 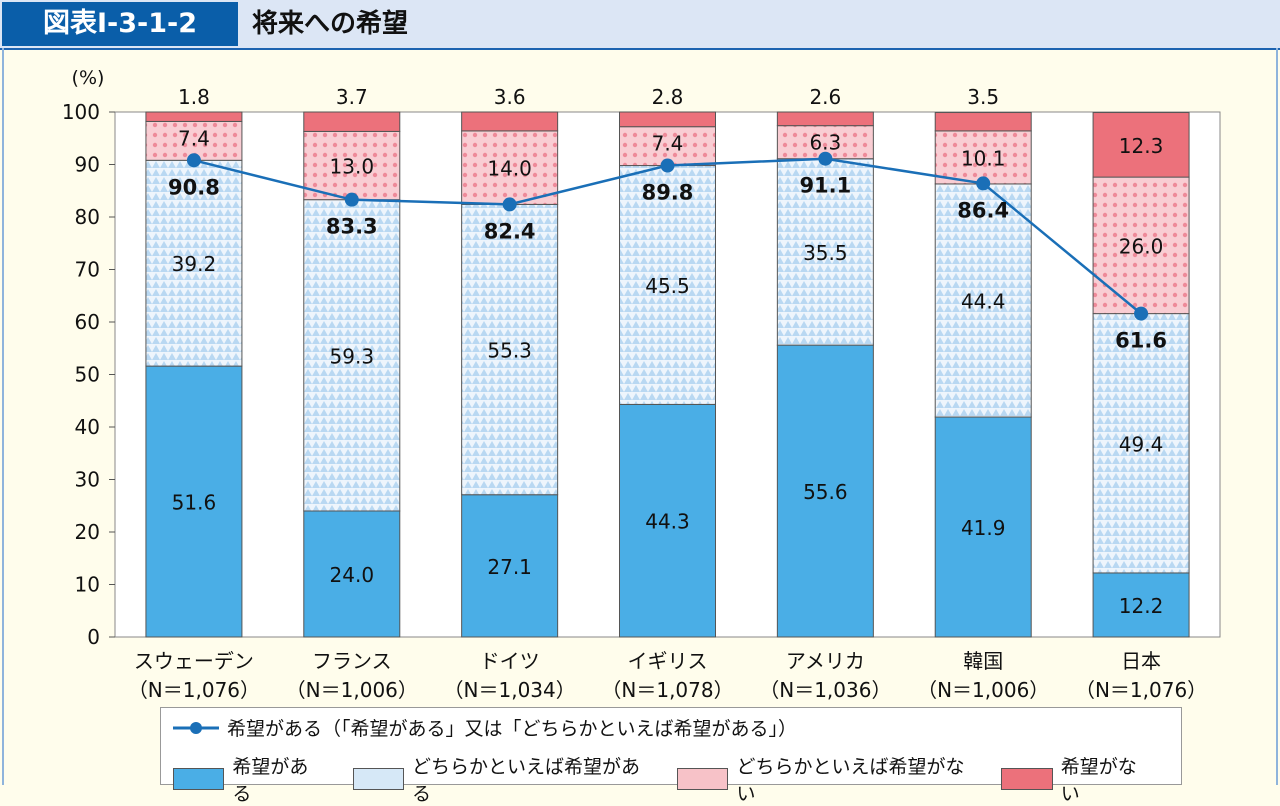 I want to click on legend-line-item: 希望がある（「希望がある」又は「どちらかといえば希望がある」）, so click(x=485, y=727).